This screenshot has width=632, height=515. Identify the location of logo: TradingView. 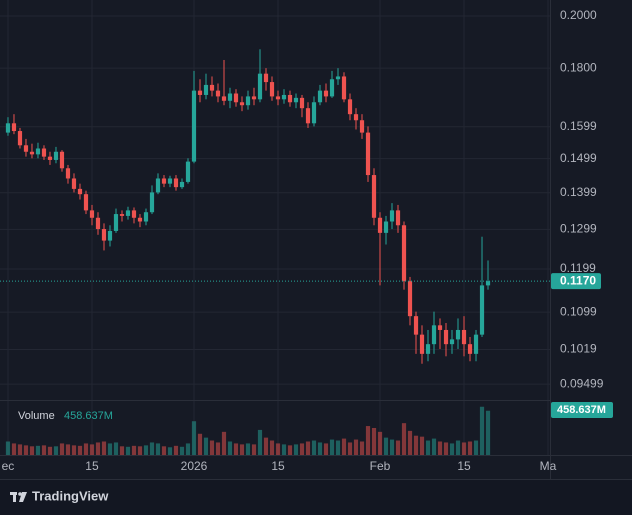
(59, 495).